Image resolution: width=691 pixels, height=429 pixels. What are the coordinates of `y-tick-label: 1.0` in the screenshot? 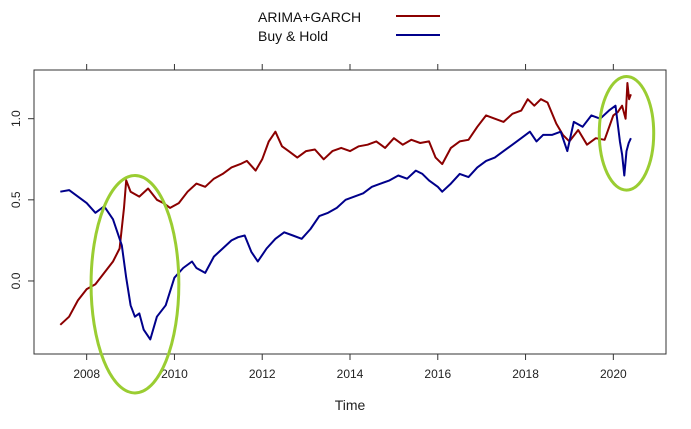 It's located at (16, 118).